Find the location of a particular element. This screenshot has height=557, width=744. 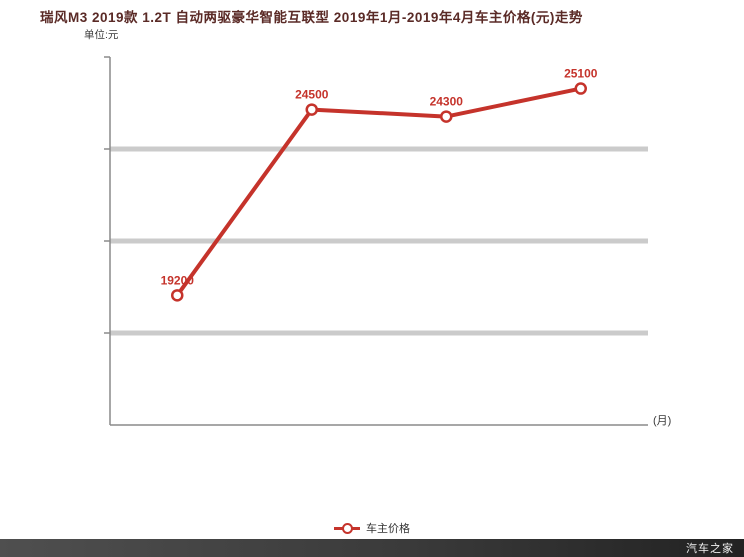

footer-bar: 汽车之家 is located at coordinates (372, 548).